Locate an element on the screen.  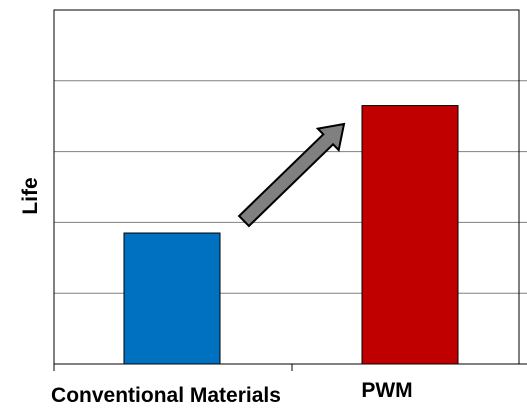
x-tick-labels: Conventional Materials PWM is located at coordinates (232, 393).